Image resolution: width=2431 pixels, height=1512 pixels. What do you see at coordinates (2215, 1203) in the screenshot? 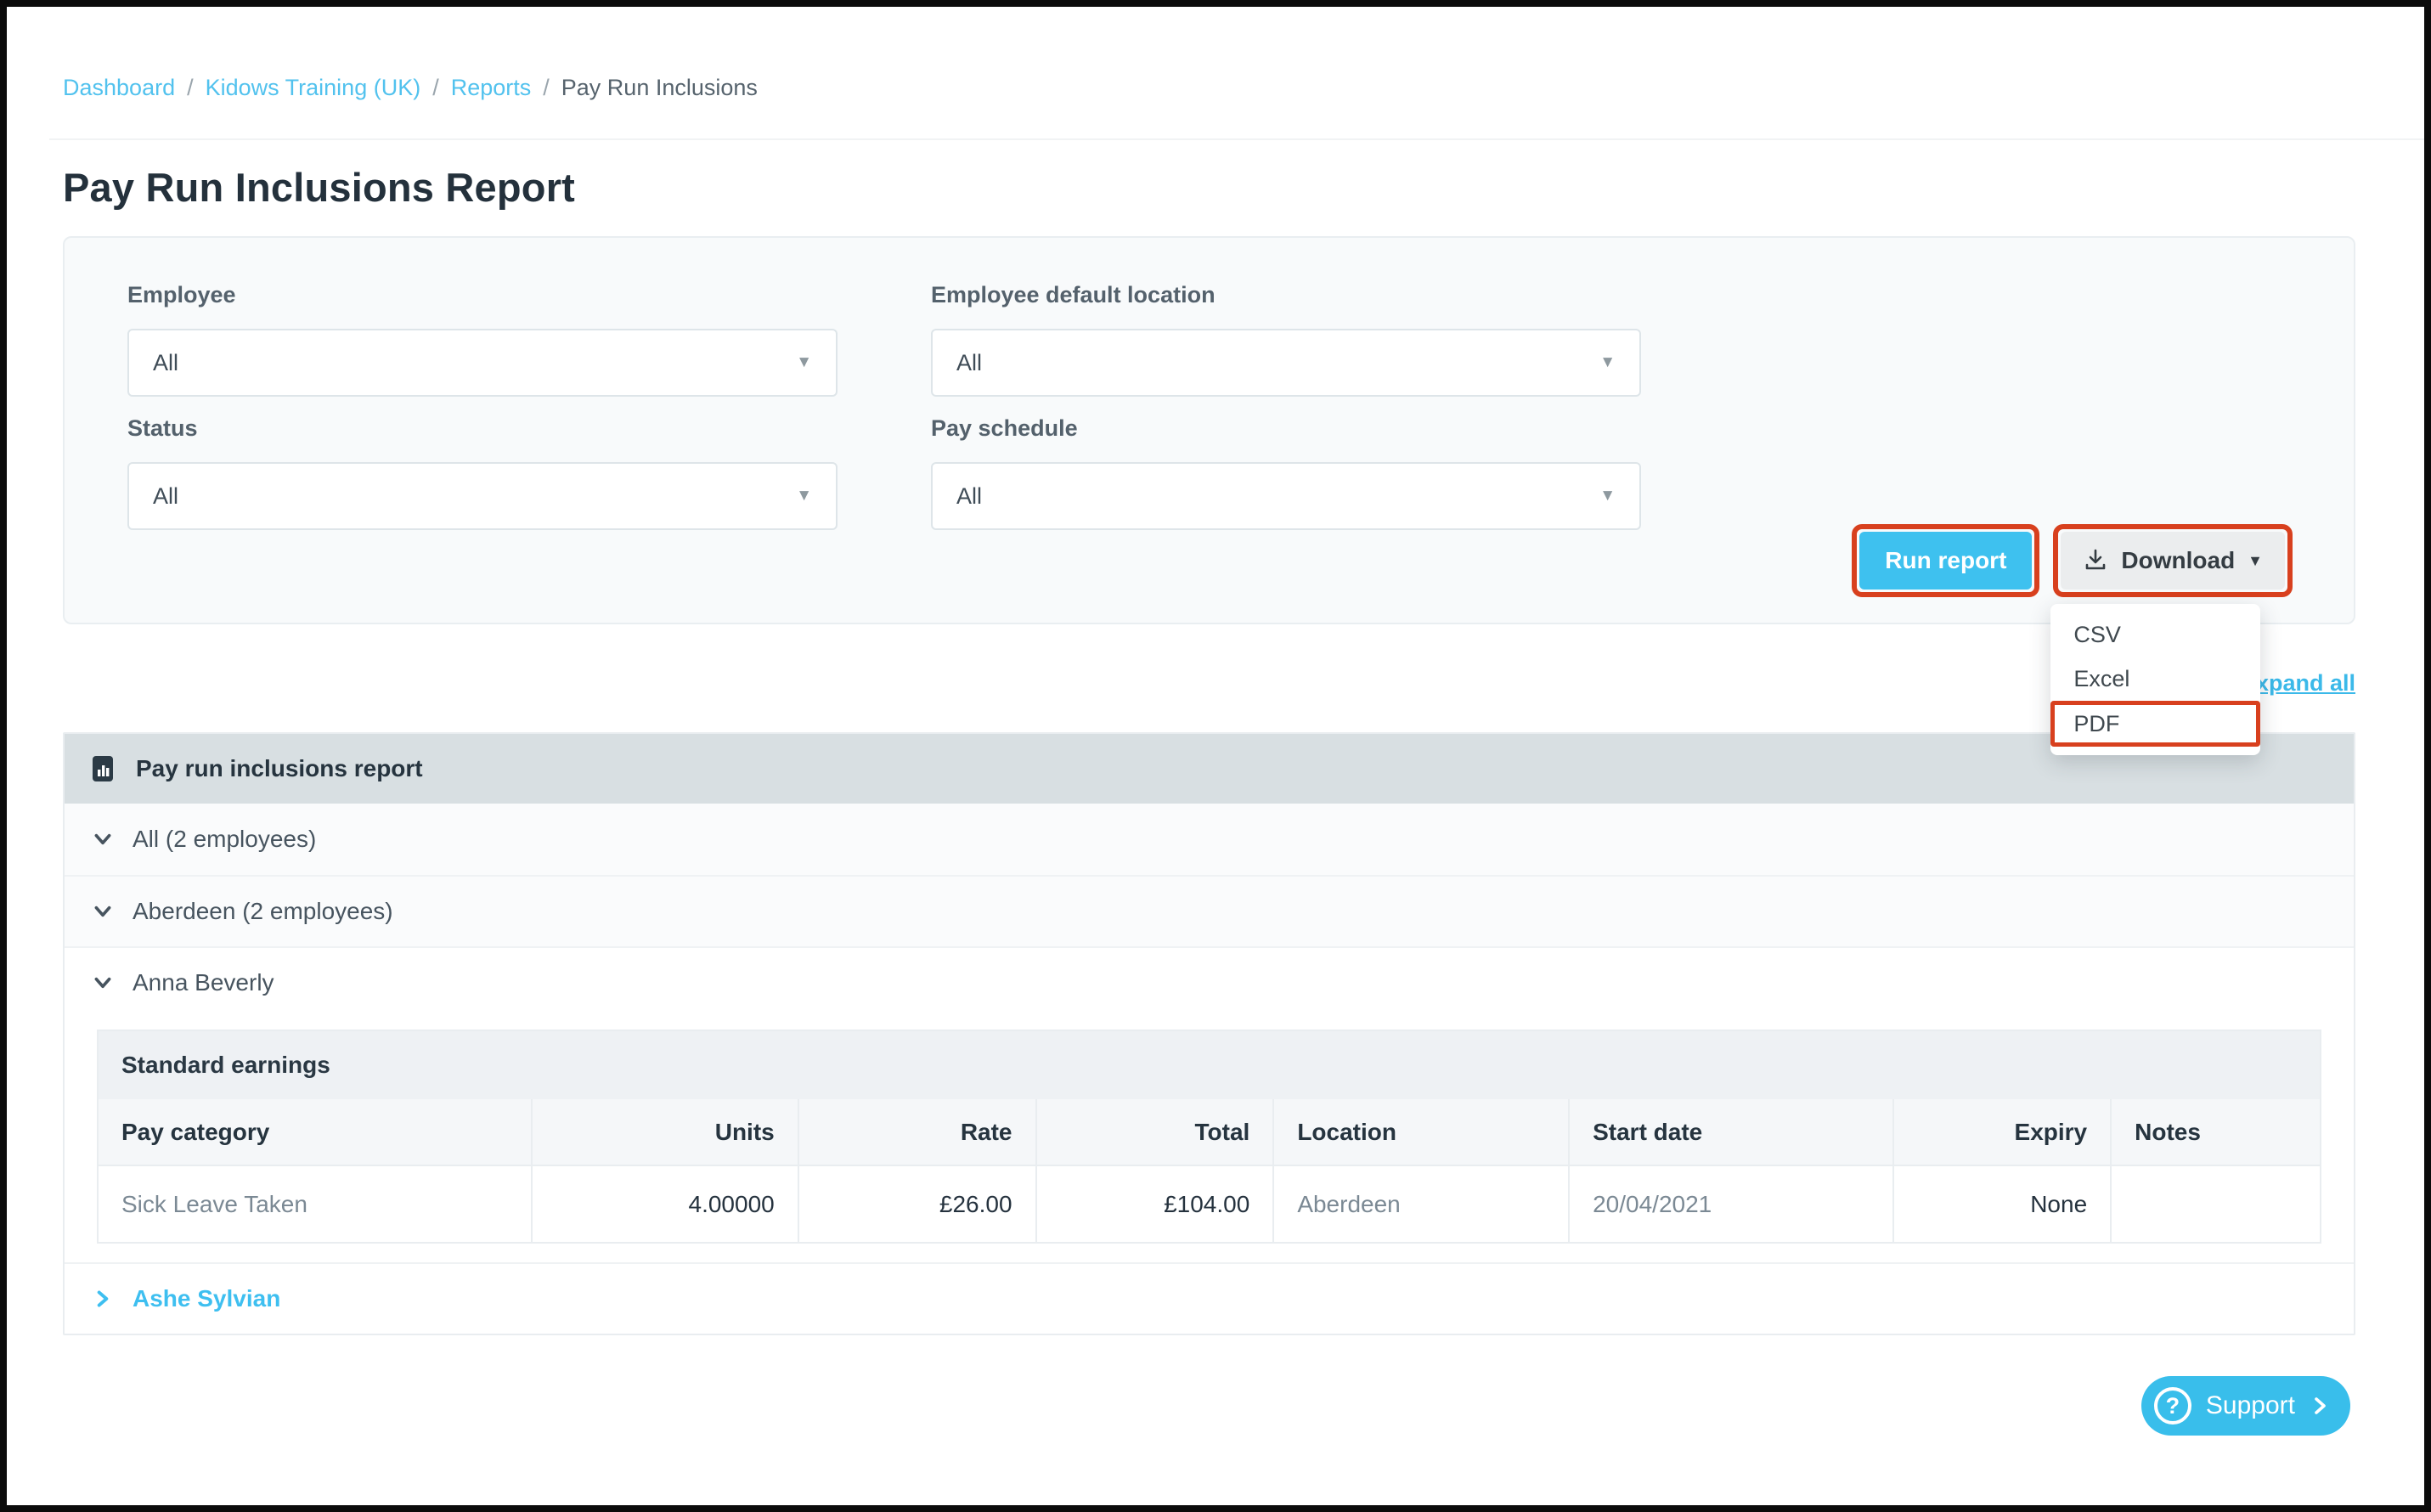
I see `cell-notes` at bounding box center [2215, 1203].